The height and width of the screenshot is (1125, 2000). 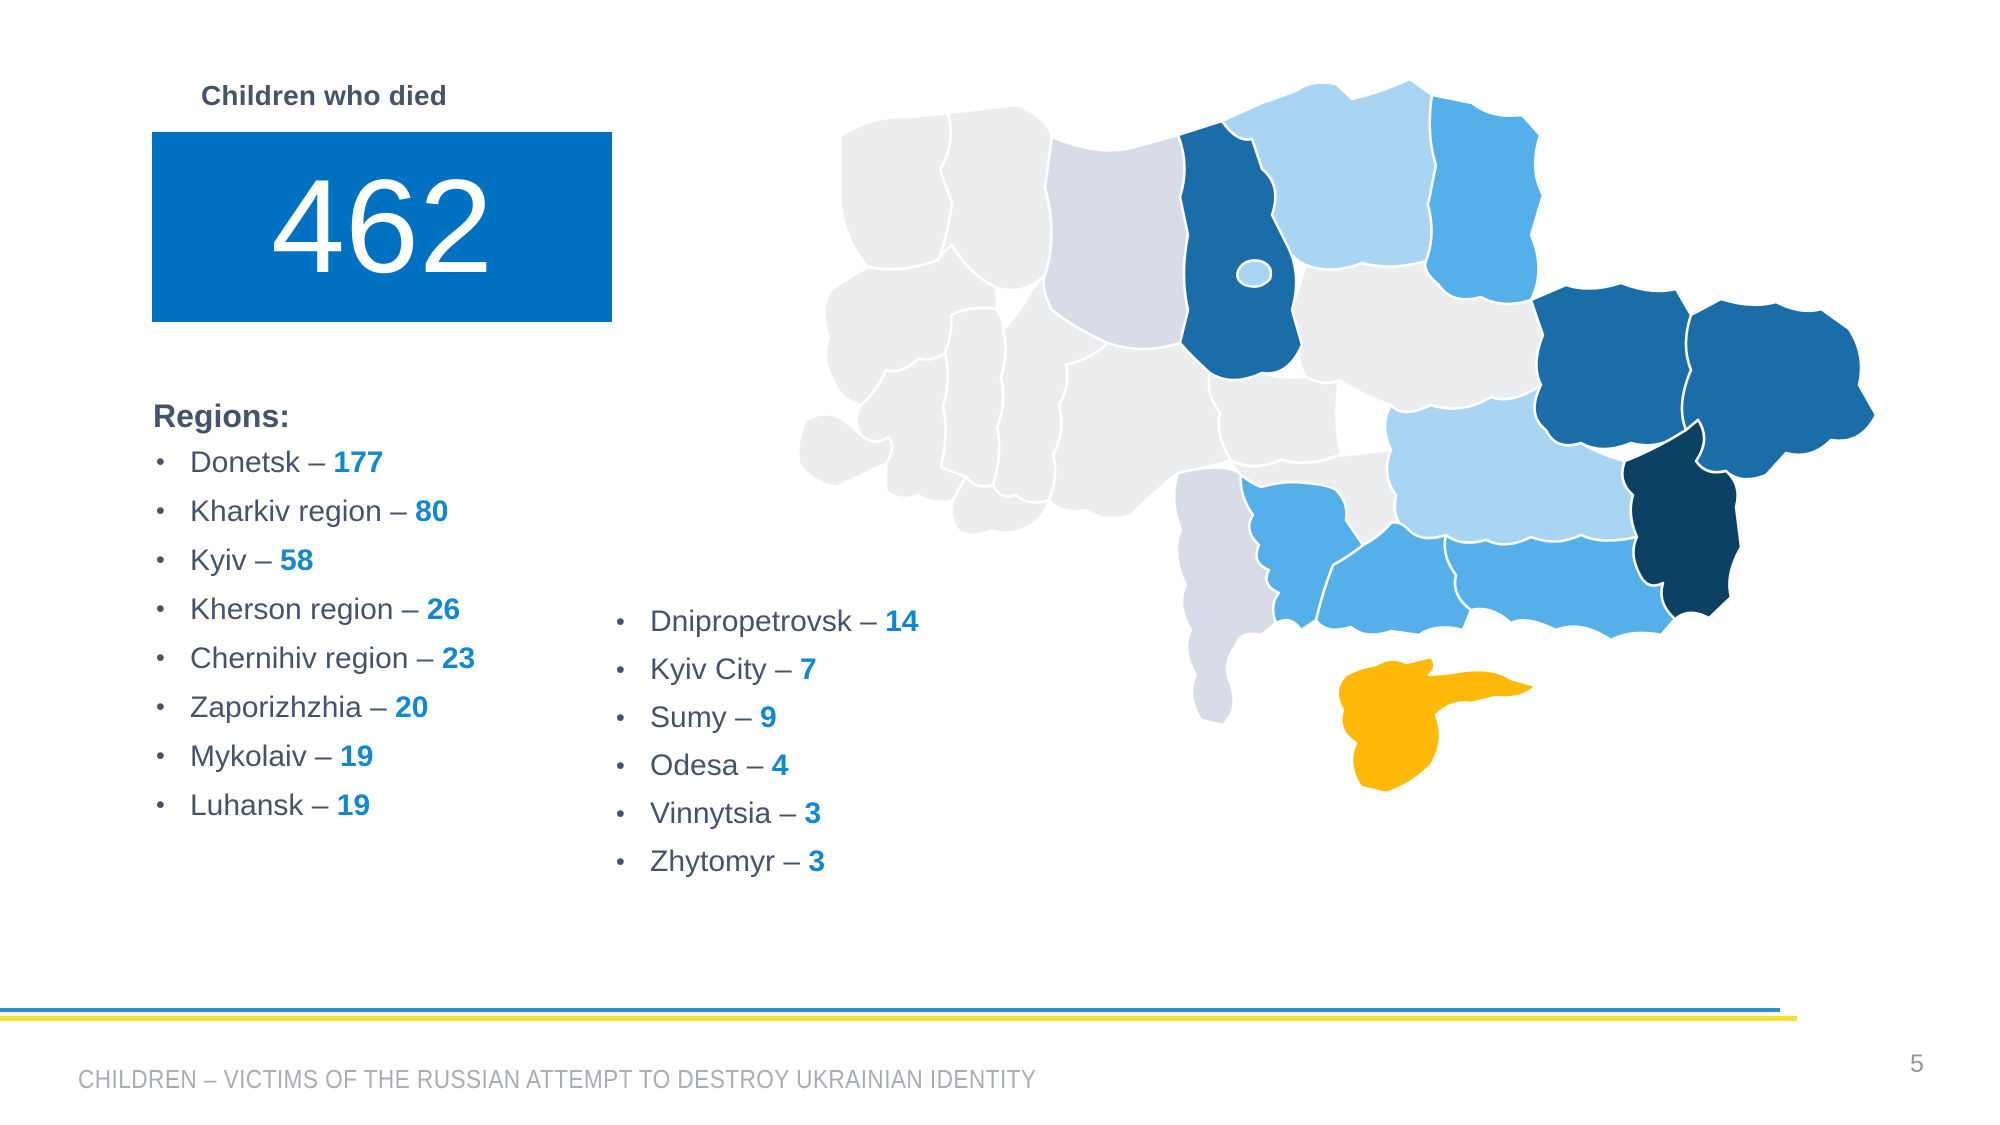 What do you see at coordinates (262, 462) in the screenshot?
I see `region-stat-name: Donetsk –` at bounding box center [262, 462].